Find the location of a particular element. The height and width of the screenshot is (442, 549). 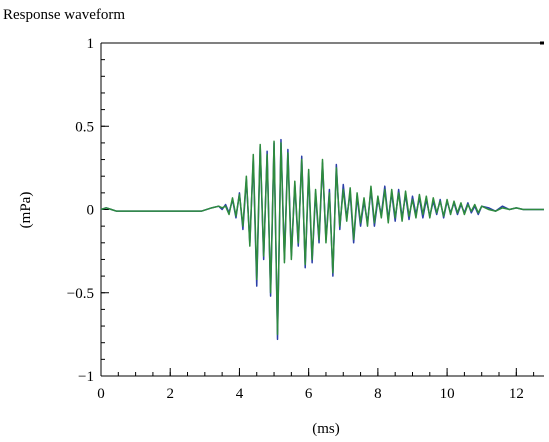

x-tick-label: 12 is located at coordinates (516, 394).